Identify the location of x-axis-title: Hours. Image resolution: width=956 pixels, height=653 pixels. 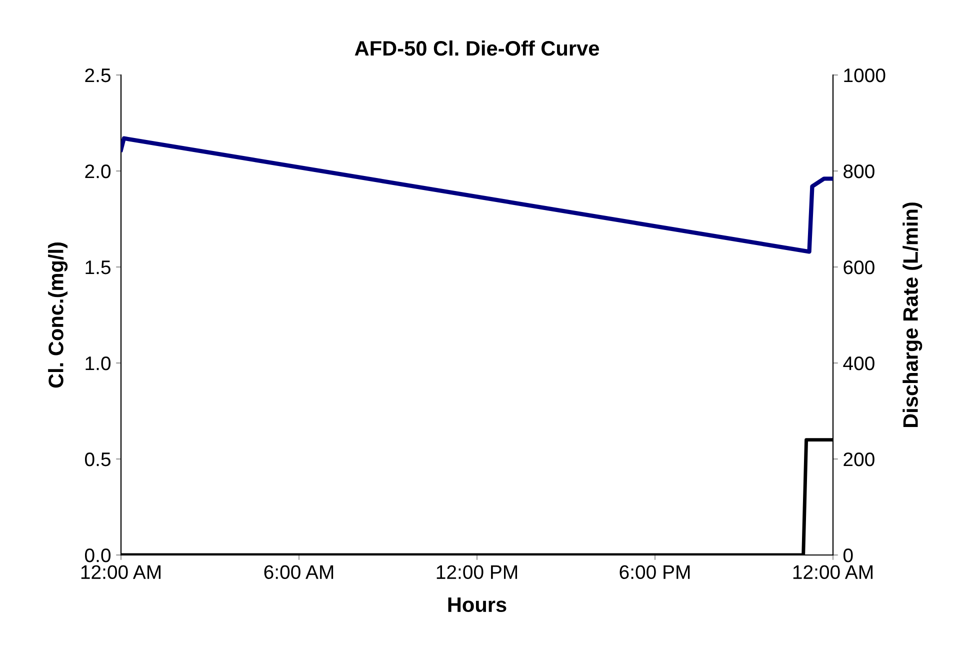
(477, 605).